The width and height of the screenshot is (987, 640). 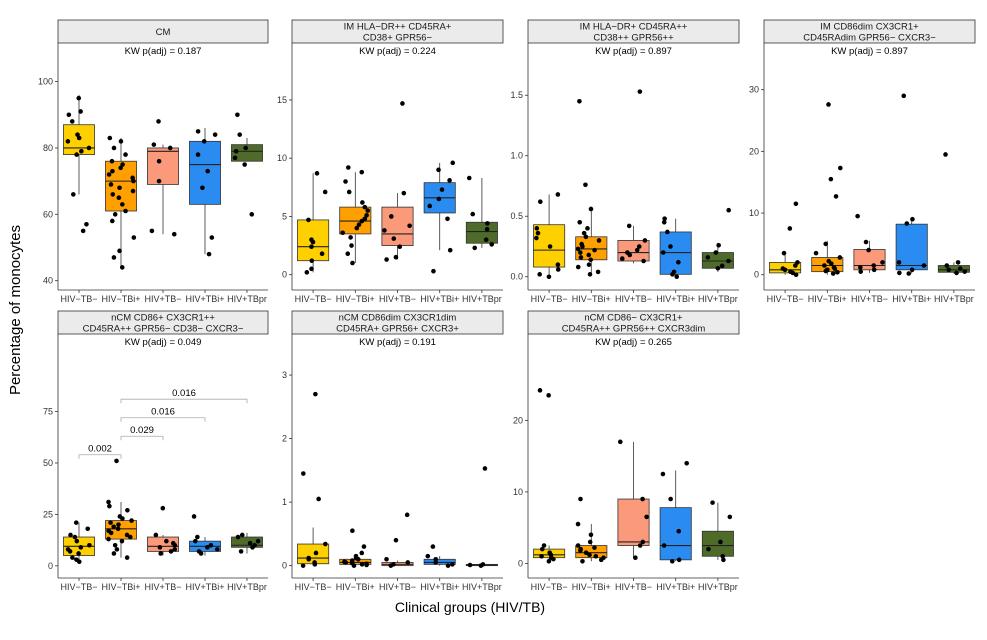 What do you see at coordinates (633, 51) in the screenshot?
I see `kw-pvalue: KW p(adj) = 0.897` at bounding box center [633, 51].